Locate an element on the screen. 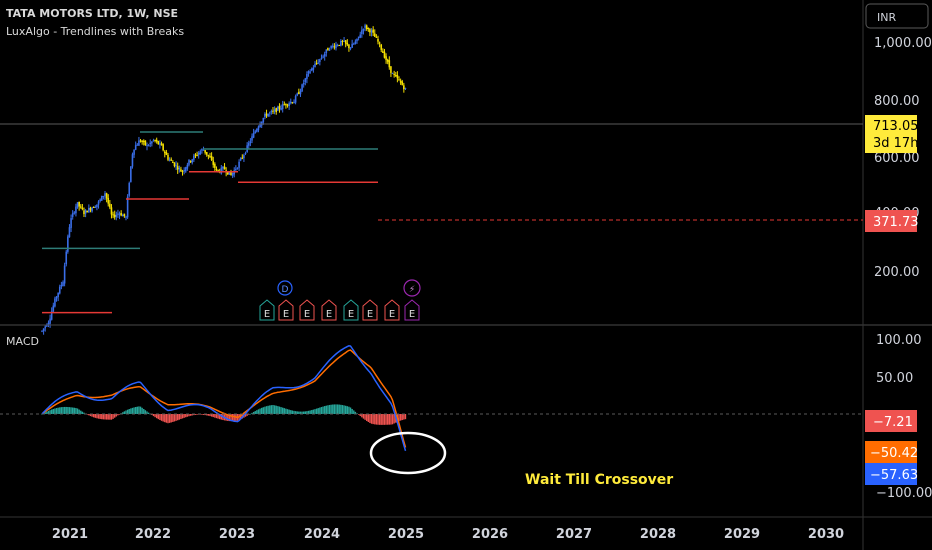 This screenshot has height=550, width=932. currency-badge is located at coordinates (897, 16).